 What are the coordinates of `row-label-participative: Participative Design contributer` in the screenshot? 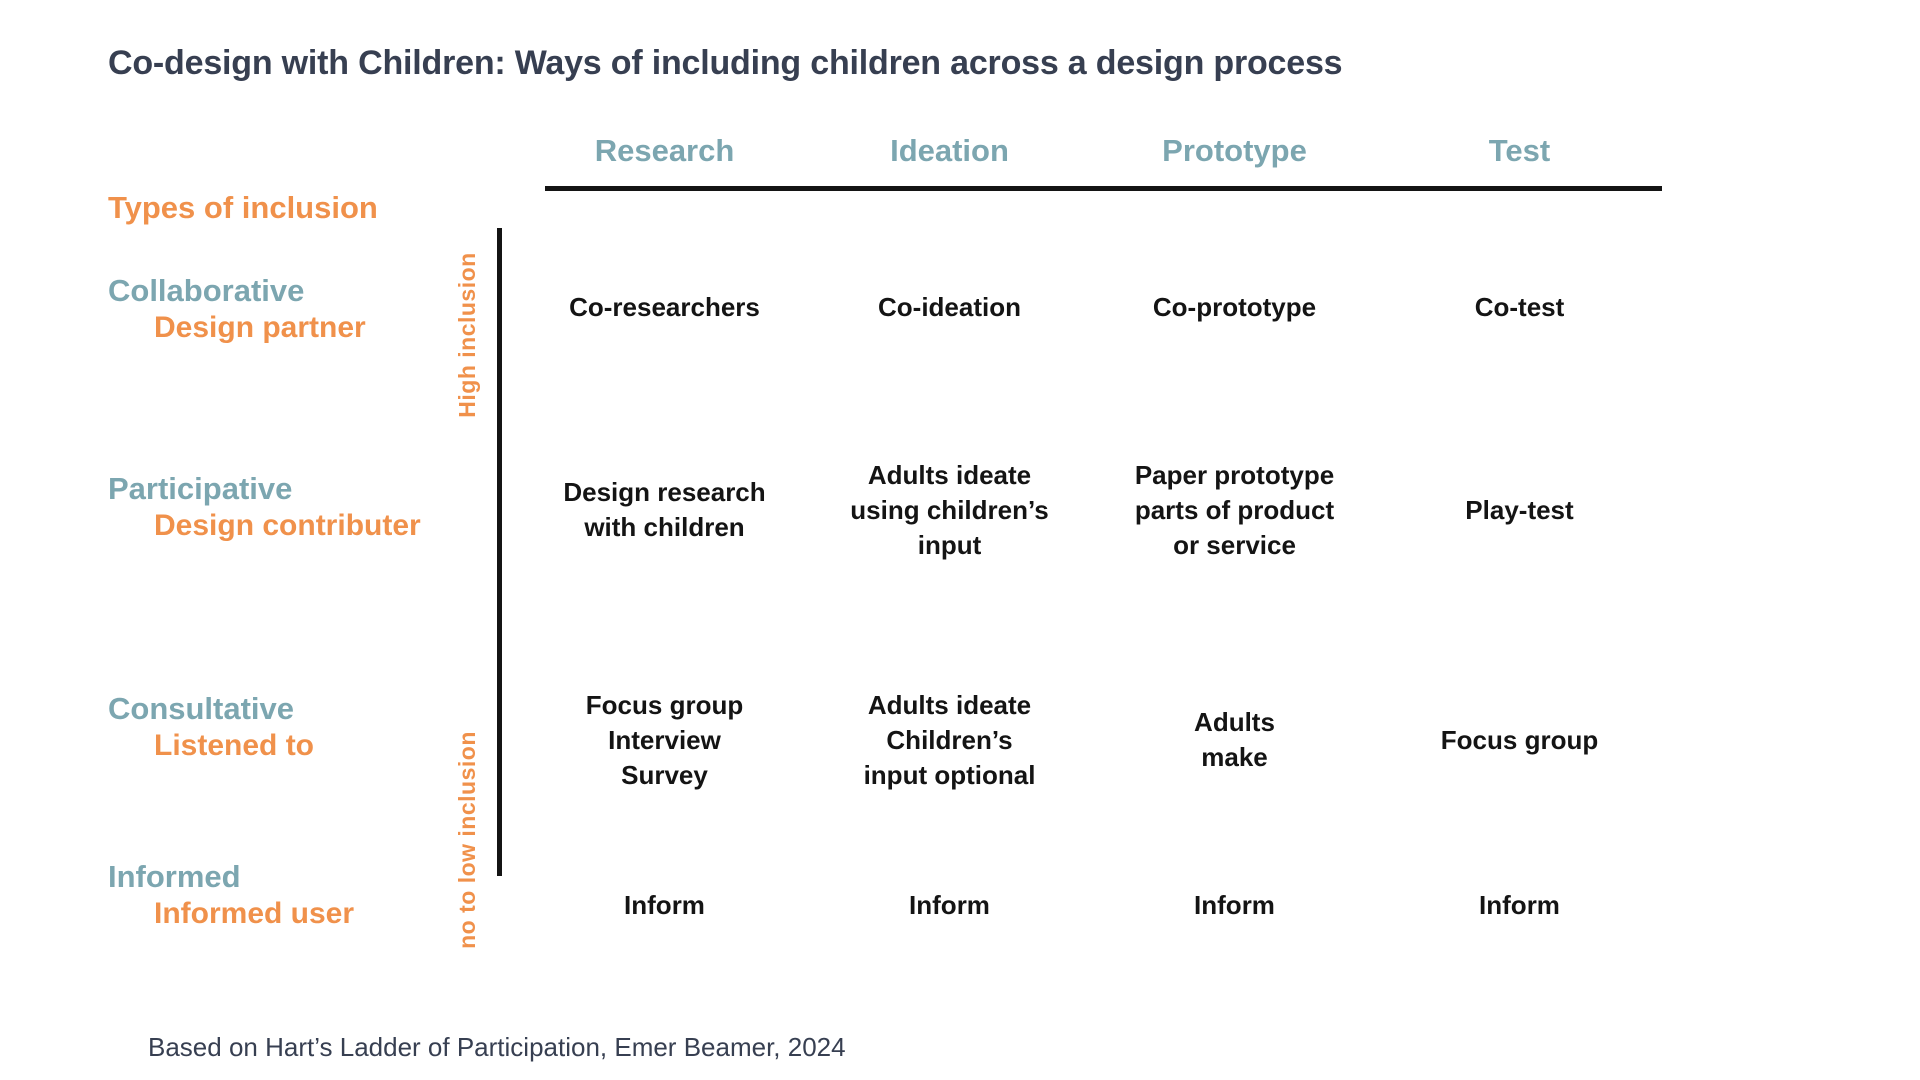 It's located at (264, 507).